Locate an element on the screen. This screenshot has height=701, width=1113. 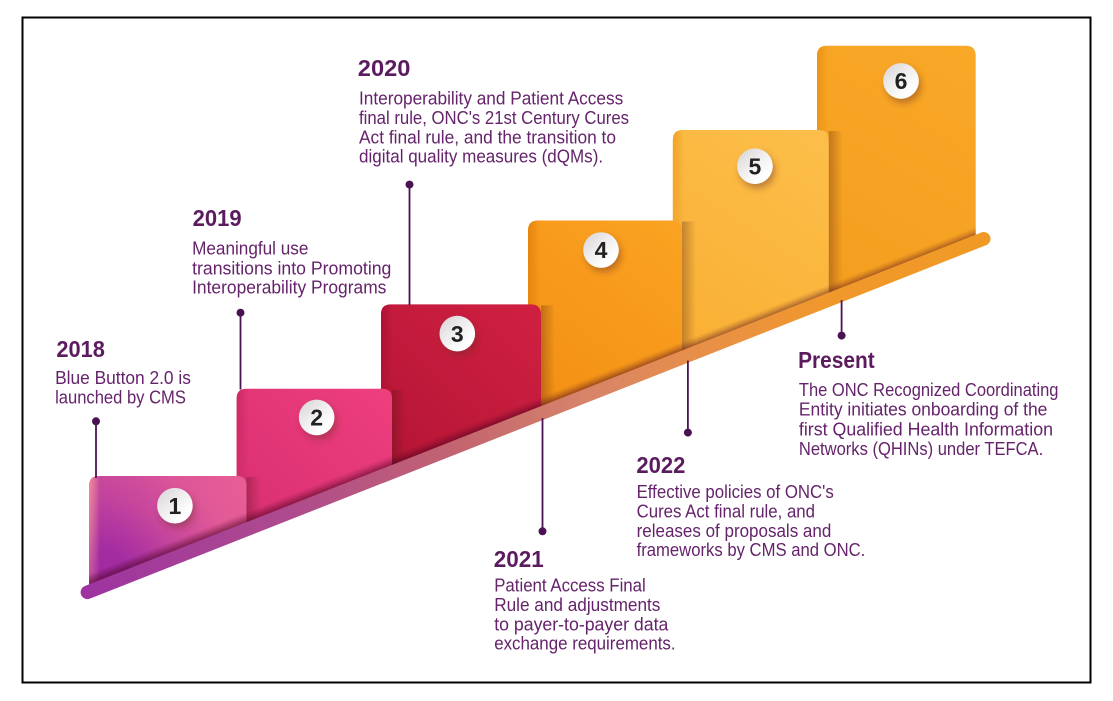
svg-text: 2022 is located at coordinates (660, 465).